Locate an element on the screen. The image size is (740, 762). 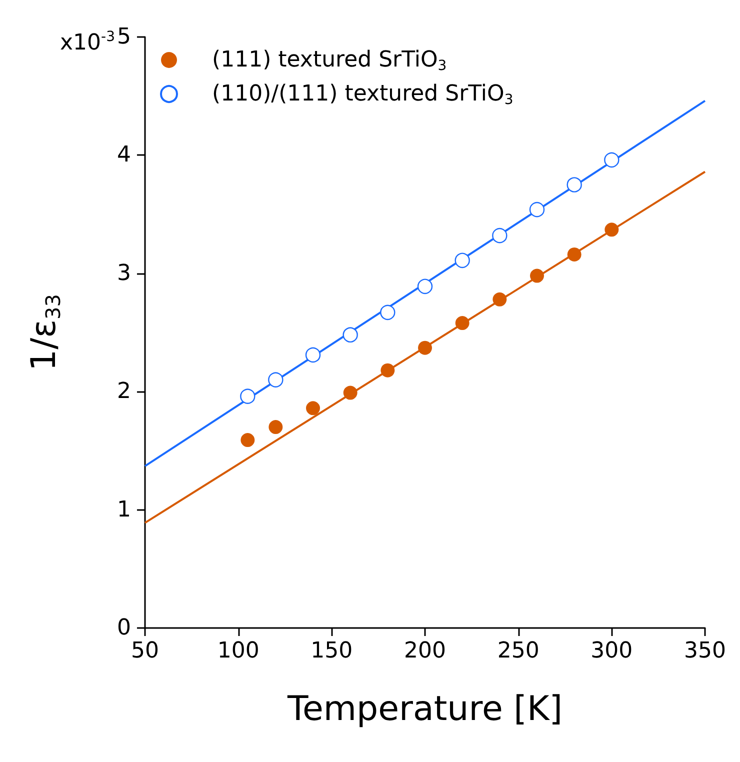
y-tick-label: 1 is located at coordinates (124, 509).